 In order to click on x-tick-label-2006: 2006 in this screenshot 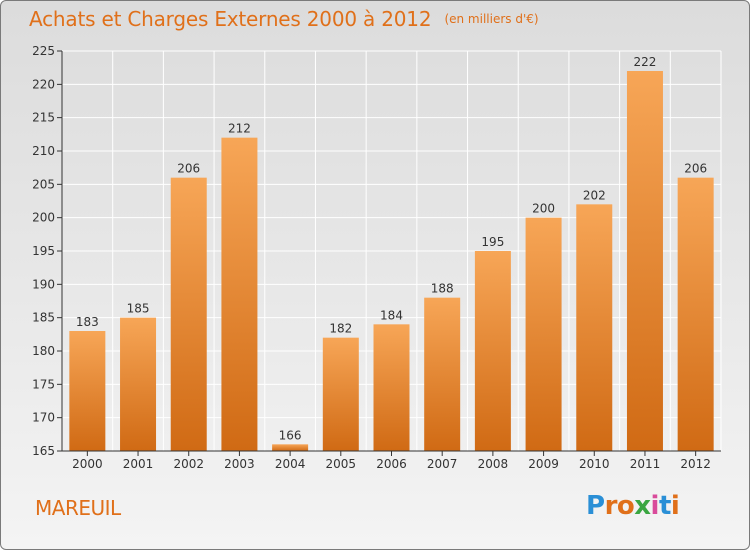, I will do `click(391, 464)`.